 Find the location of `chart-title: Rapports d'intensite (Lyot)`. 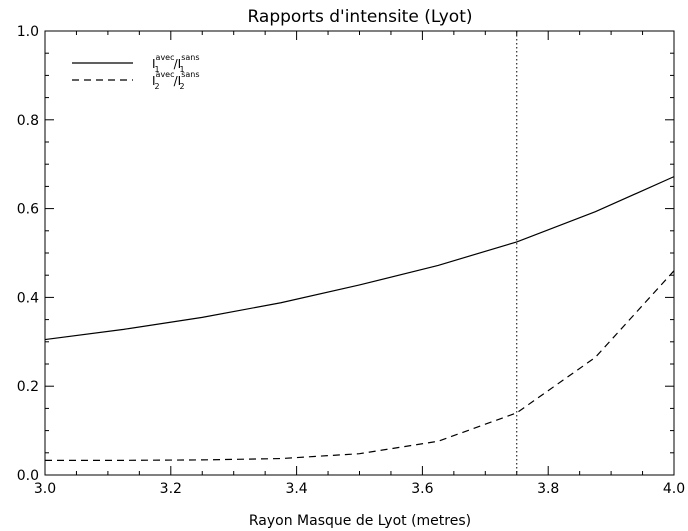

chart-title: Rapports d'intensite (Lyot) is located at coordinates (359, 17).